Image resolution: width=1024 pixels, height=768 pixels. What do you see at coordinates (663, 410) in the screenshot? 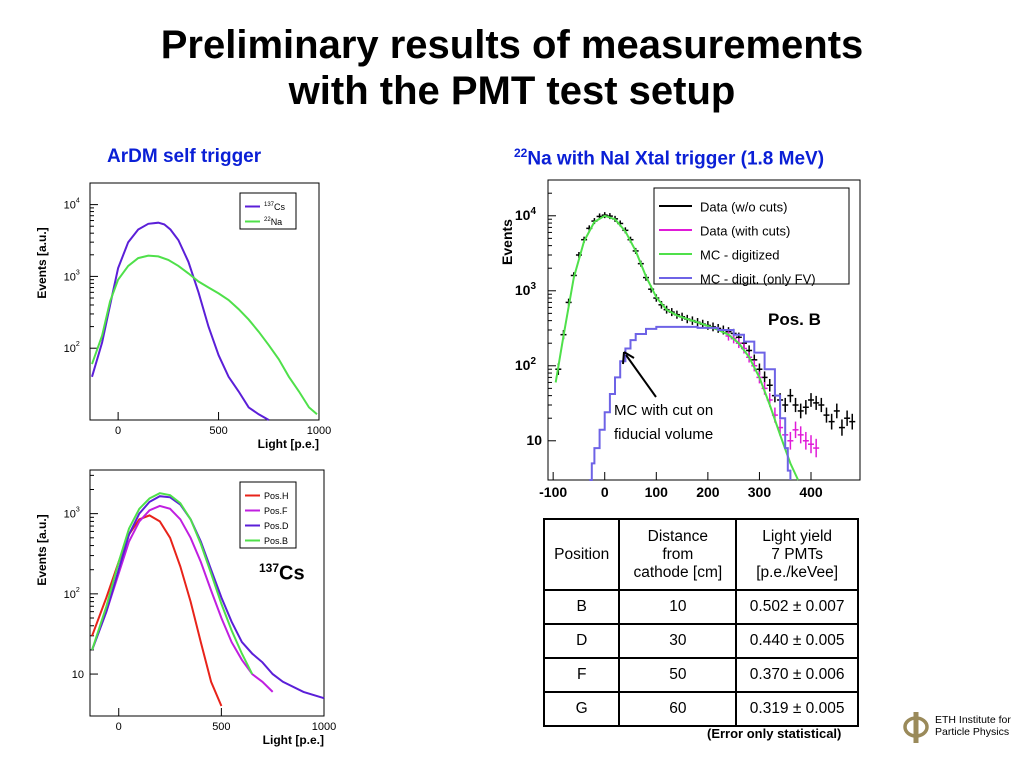
I see `annotation-fv-line-1: MC with cut on` at bounding box center [663, 410].